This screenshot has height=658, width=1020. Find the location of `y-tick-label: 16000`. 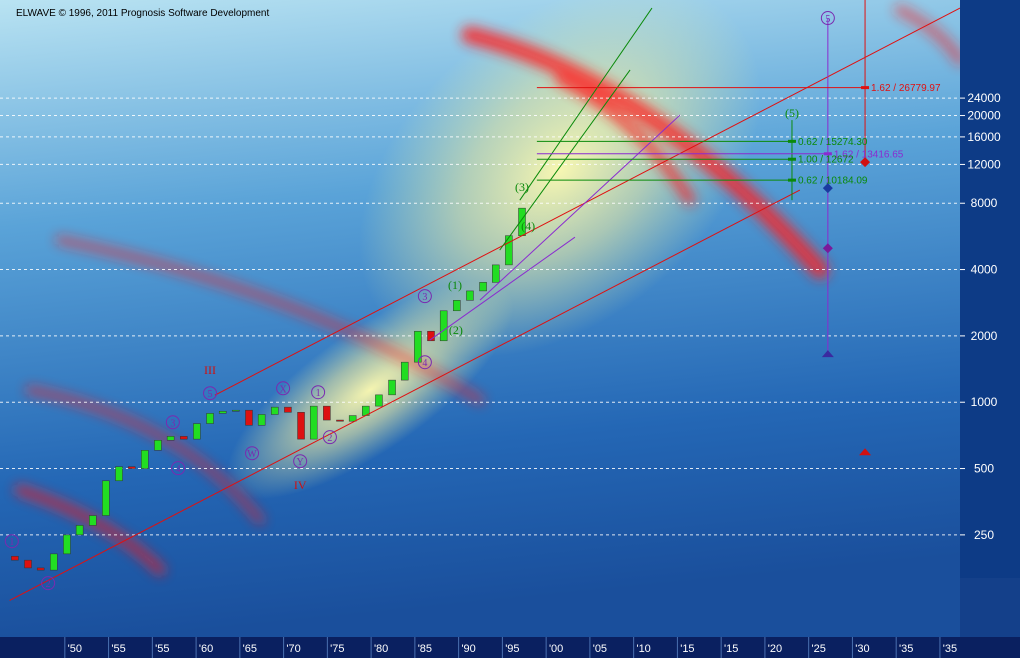

y-tick-label: 16000 is located at coordinates (984, 137).